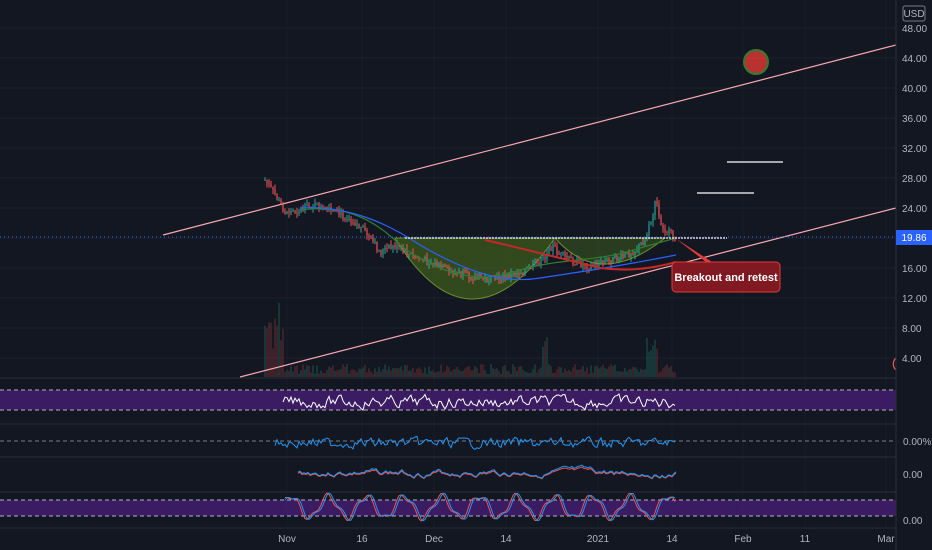  What do you see at coordinates (756, 62) in the screenshot?
I see `target-circle` at bounding box center [756, 62].